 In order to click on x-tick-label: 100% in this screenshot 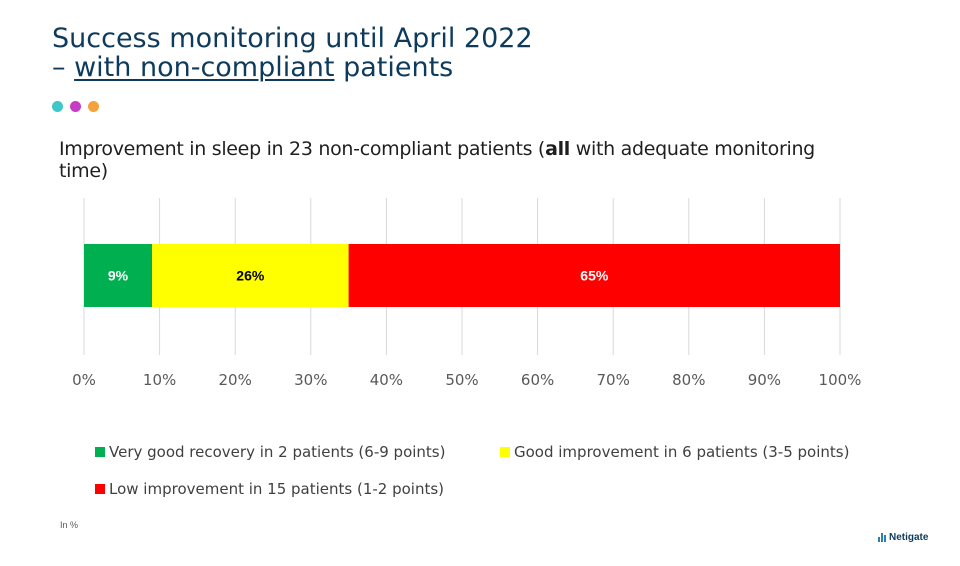, I will do `click(840, 380)`.